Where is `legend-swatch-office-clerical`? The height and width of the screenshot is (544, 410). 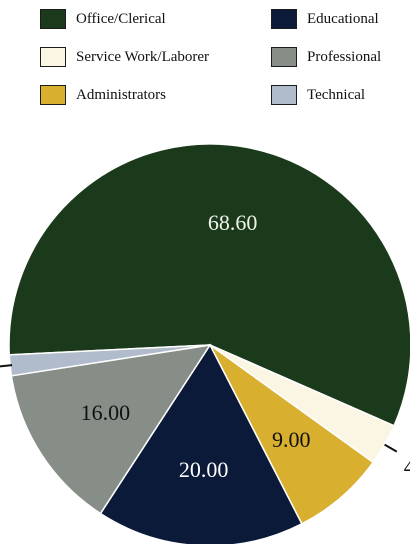
legend-swatch-office-clerical is located at coordinates (53, 19).